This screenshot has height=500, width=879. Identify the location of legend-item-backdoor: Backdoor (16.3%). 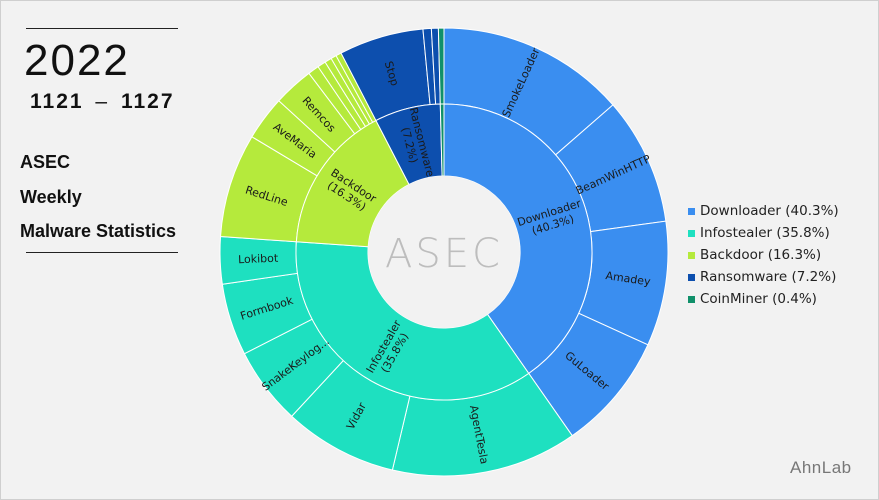
(763, 255).